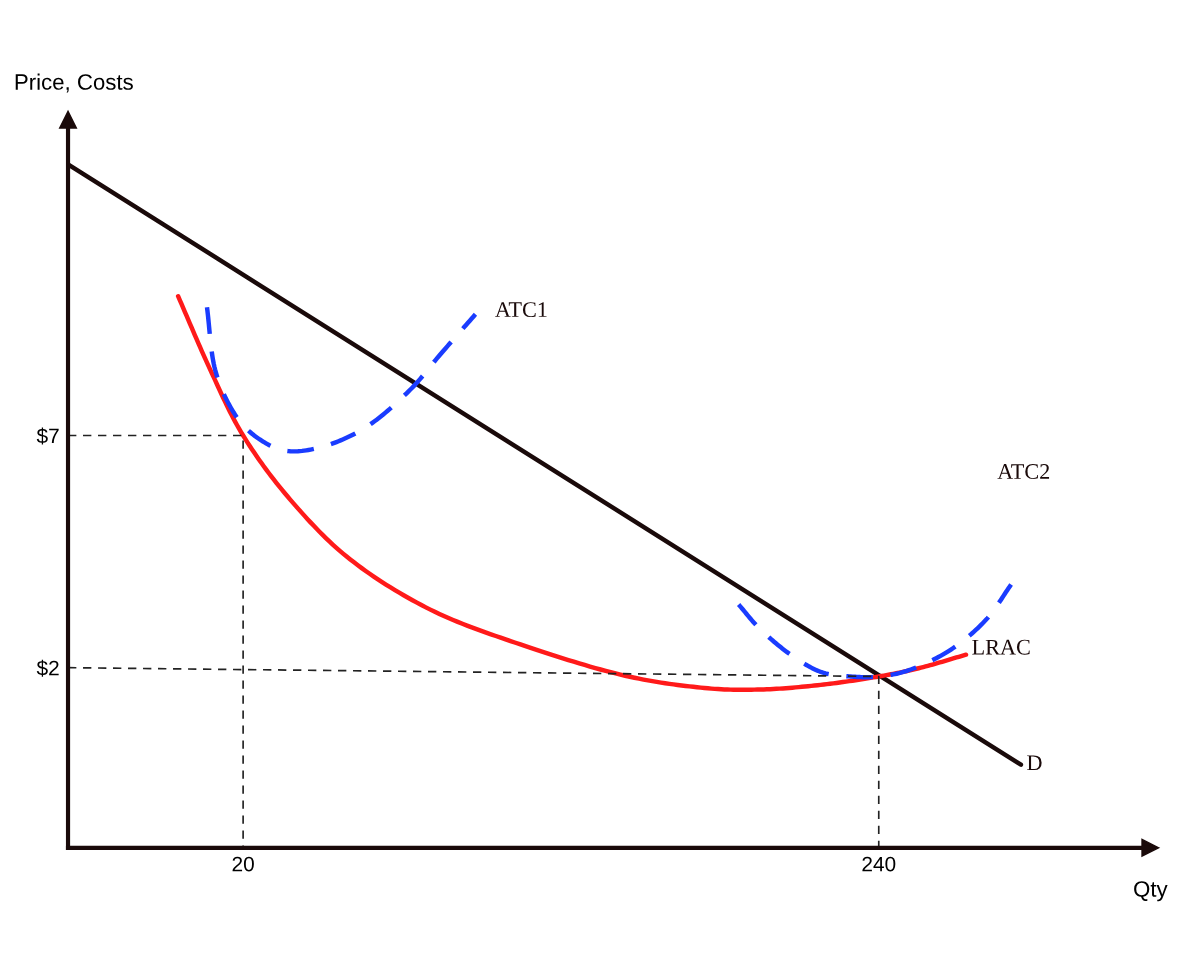  What do you see at coordinates (47, 436) in the screenshot?
I see `y-tick-label: $7` at bounding box center [47, 436].